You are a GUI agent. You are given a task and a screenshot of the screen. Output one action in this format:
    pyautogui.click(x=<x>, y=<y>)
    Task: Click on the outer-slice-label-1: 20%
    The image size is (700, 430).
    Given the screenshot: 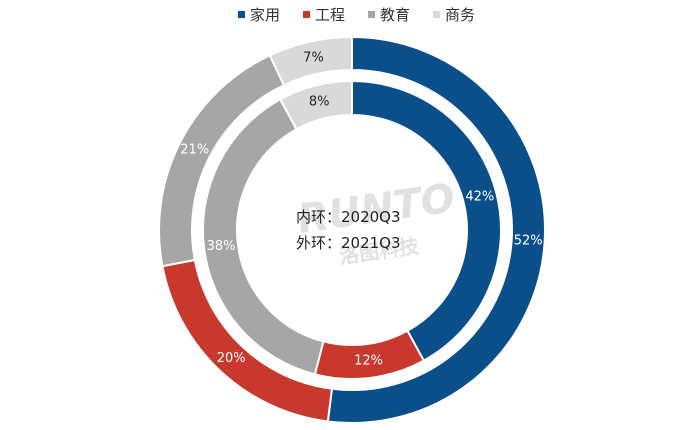 What is the action you would take?
    pyautogui.click(x=231, y=358)
    